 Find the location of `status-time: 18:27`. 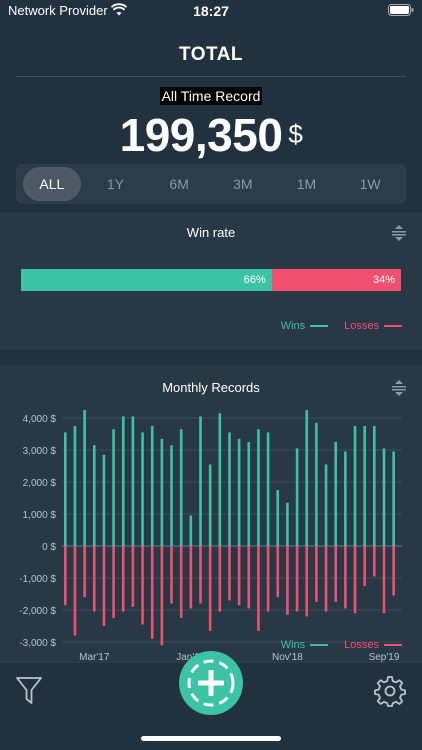

status-time: 18:27 is located at coordinates (211, 11).